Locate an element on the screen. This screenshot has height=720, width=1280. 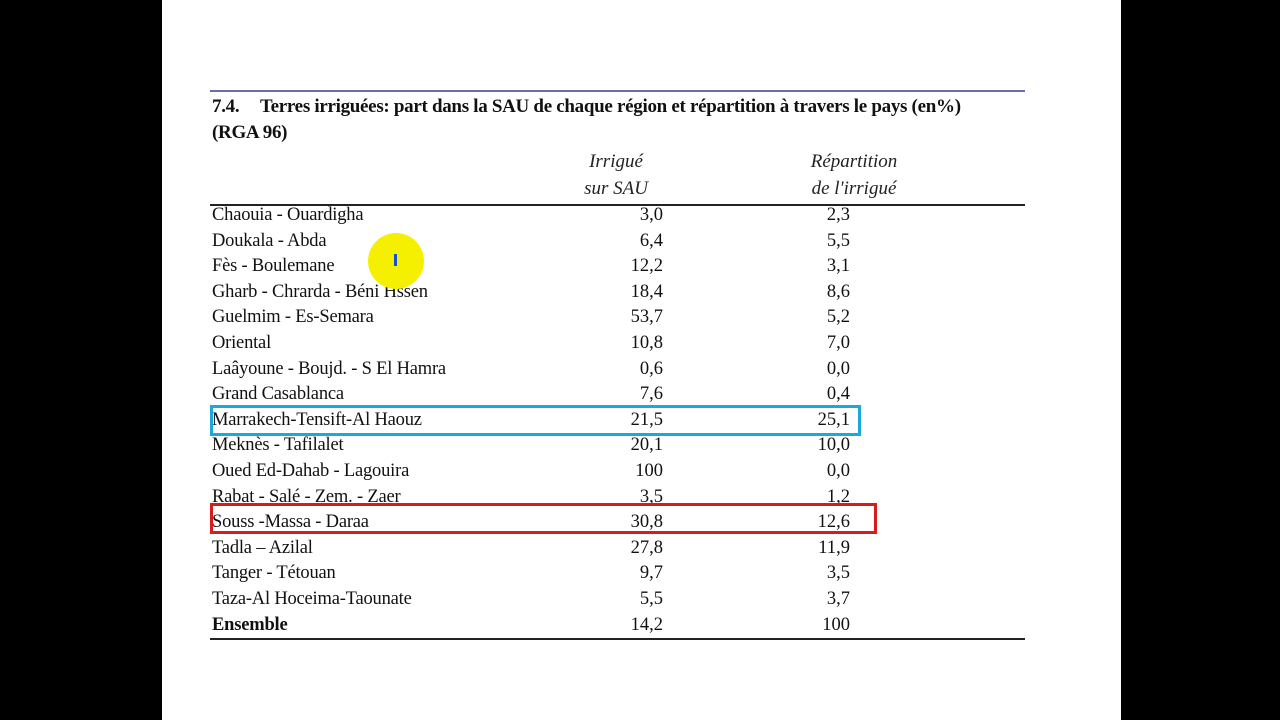
table-row: Souss -Massa - Daraa 30,8 12,6 is located at coordinates (641, 523).